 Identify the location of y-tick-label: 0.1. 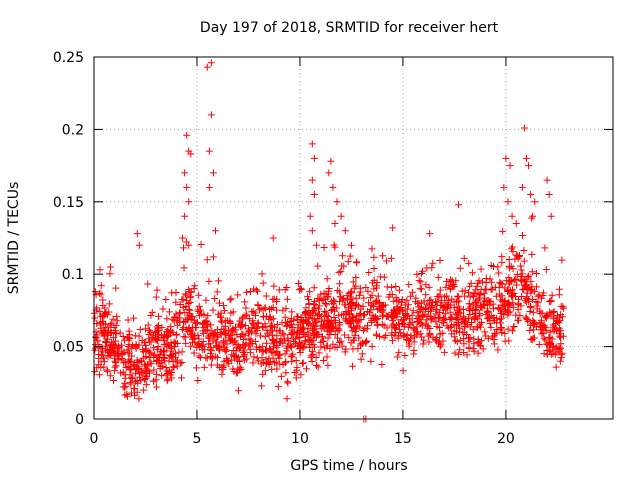
(73, 275).